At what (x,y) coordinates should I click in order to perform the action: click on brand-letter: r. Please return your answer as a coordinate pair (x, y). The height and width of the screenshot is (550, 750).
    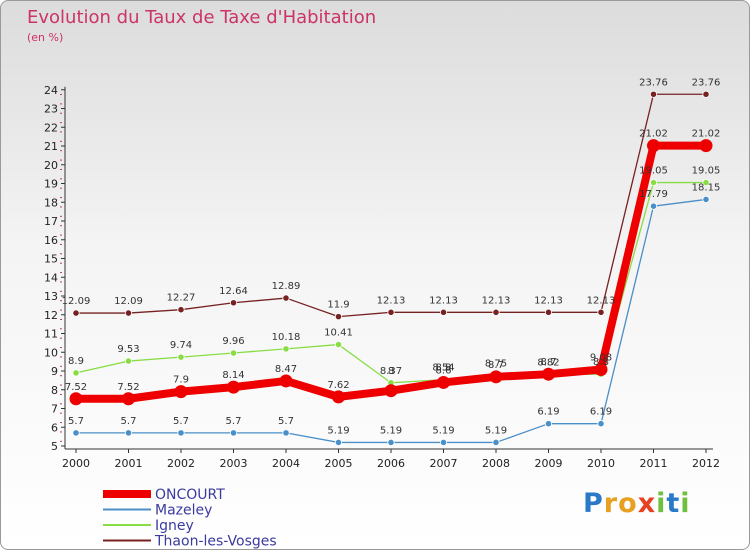
    Looking at the image, I should click on (611, 503).